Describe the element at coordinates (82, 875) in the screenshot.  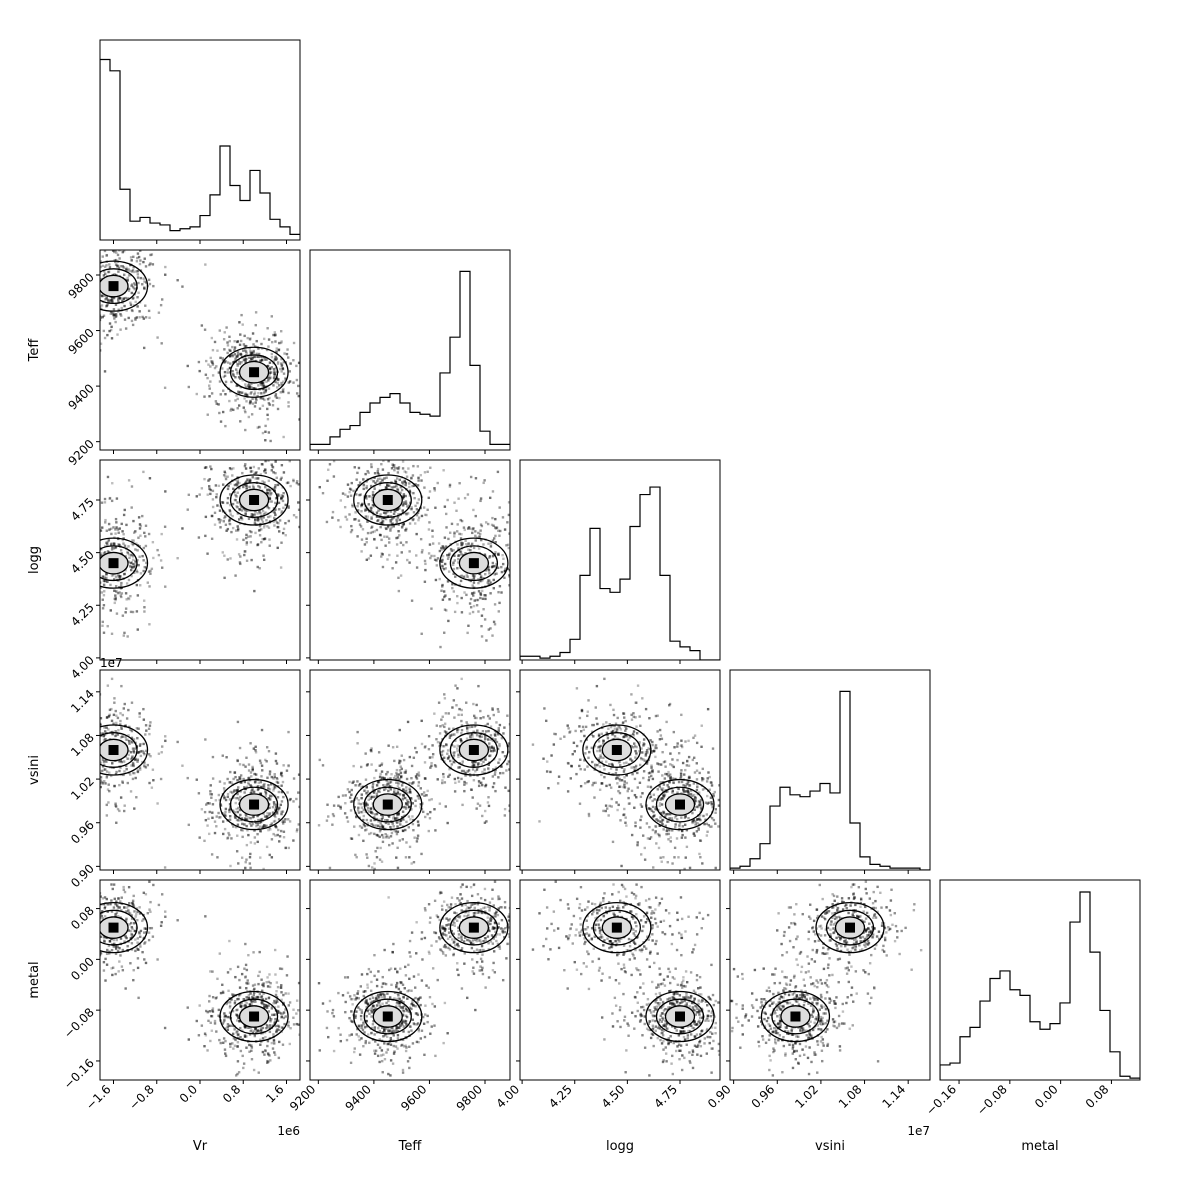
I see `y-tick-label: 0.90` at that location.